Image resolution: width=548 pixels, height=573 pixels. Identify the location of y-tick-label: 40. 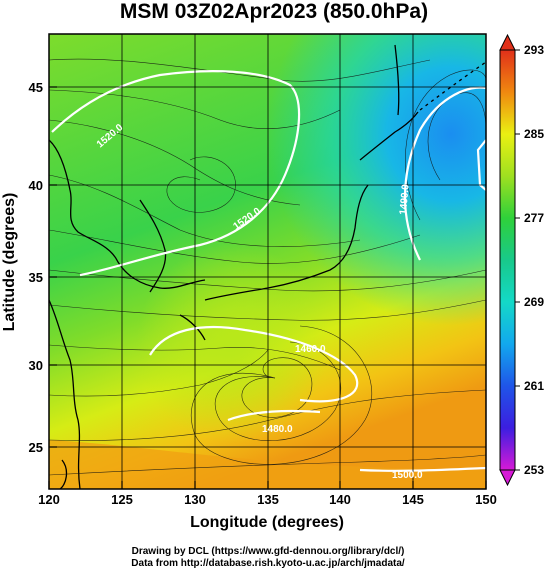
(36, 185).